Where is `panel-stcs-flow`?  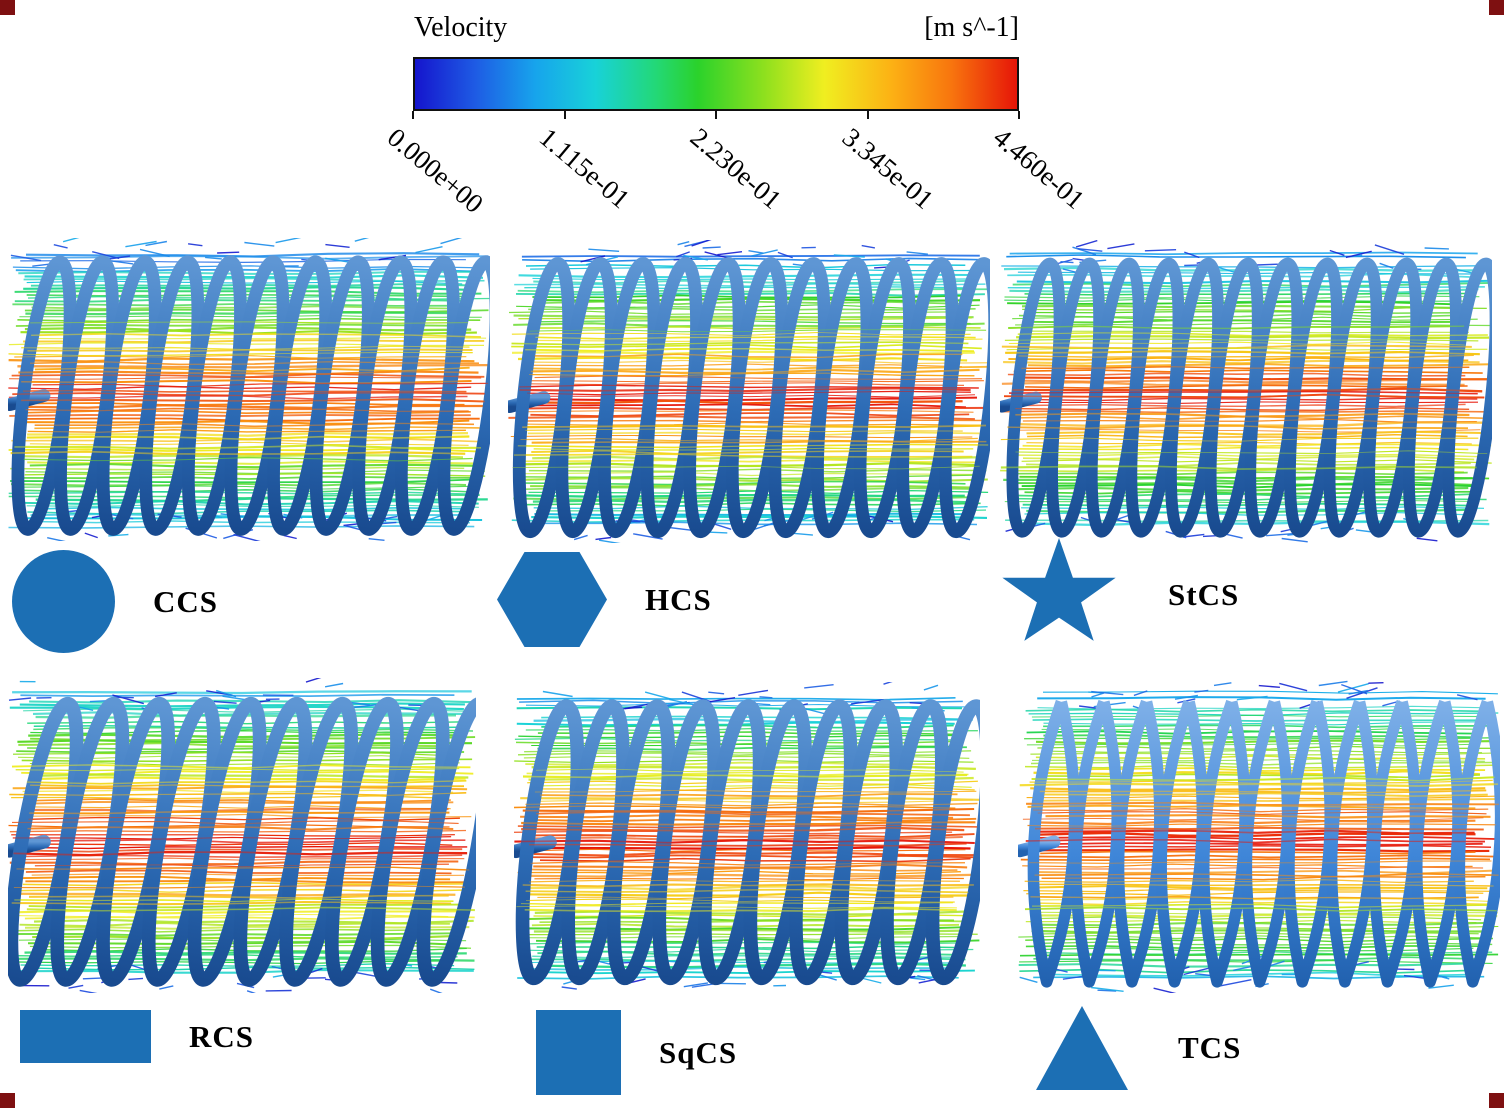 panel-stcs-flow is located at coordinates (1246, 391).